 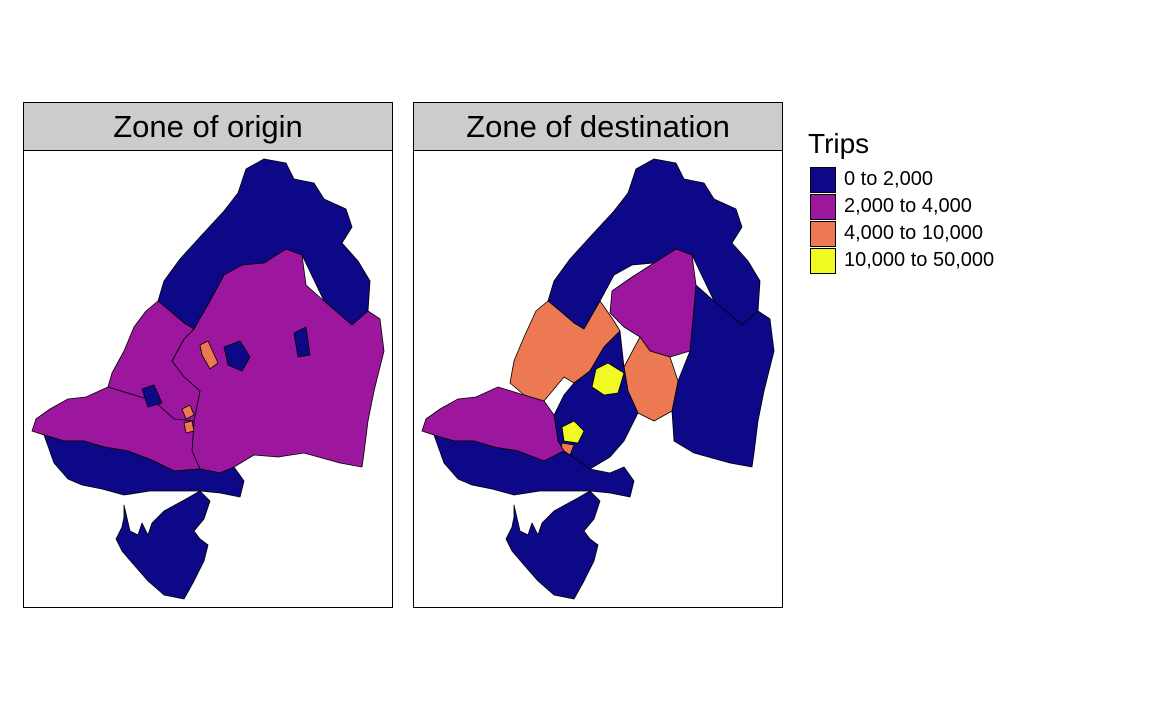 What do you see at coordinates (914, 233) in the screenshot?
I see `legend-label: 4,000 to 10,000` at bounding box center [914, 233].